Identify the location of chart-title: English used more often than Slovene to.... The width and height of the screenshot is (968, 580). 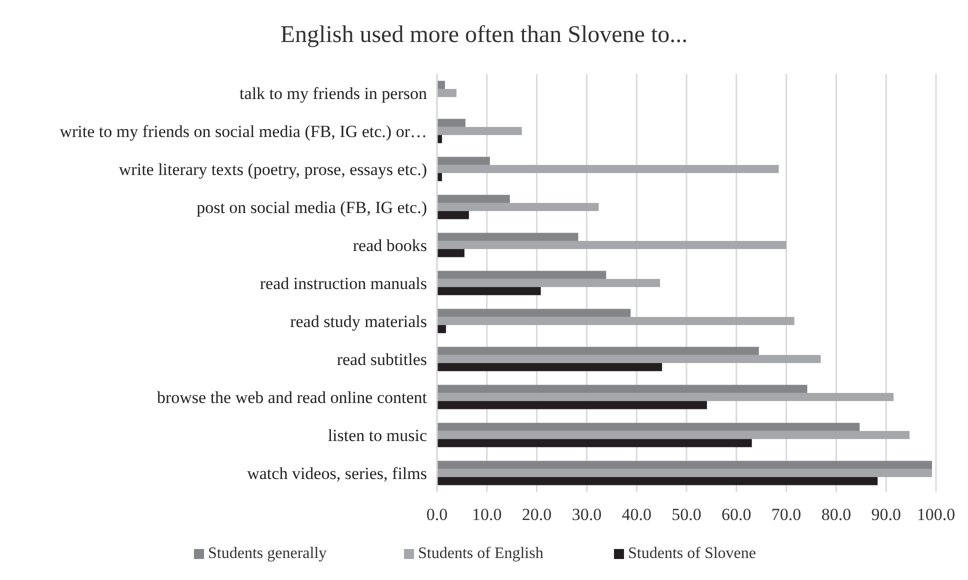
(484, 35).